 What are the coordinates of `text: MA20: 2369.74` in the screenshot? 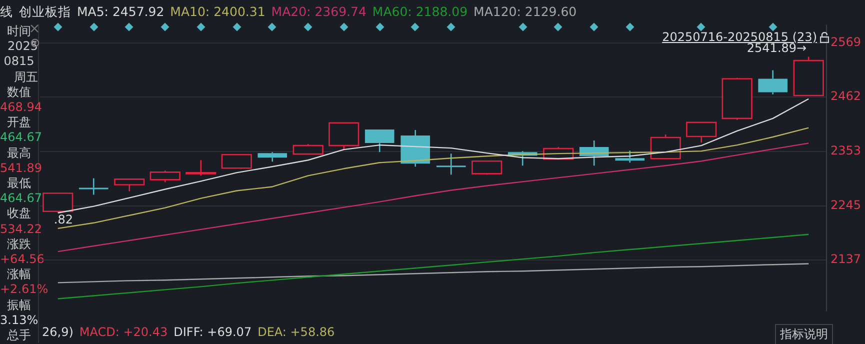 It's located at (318, 12).